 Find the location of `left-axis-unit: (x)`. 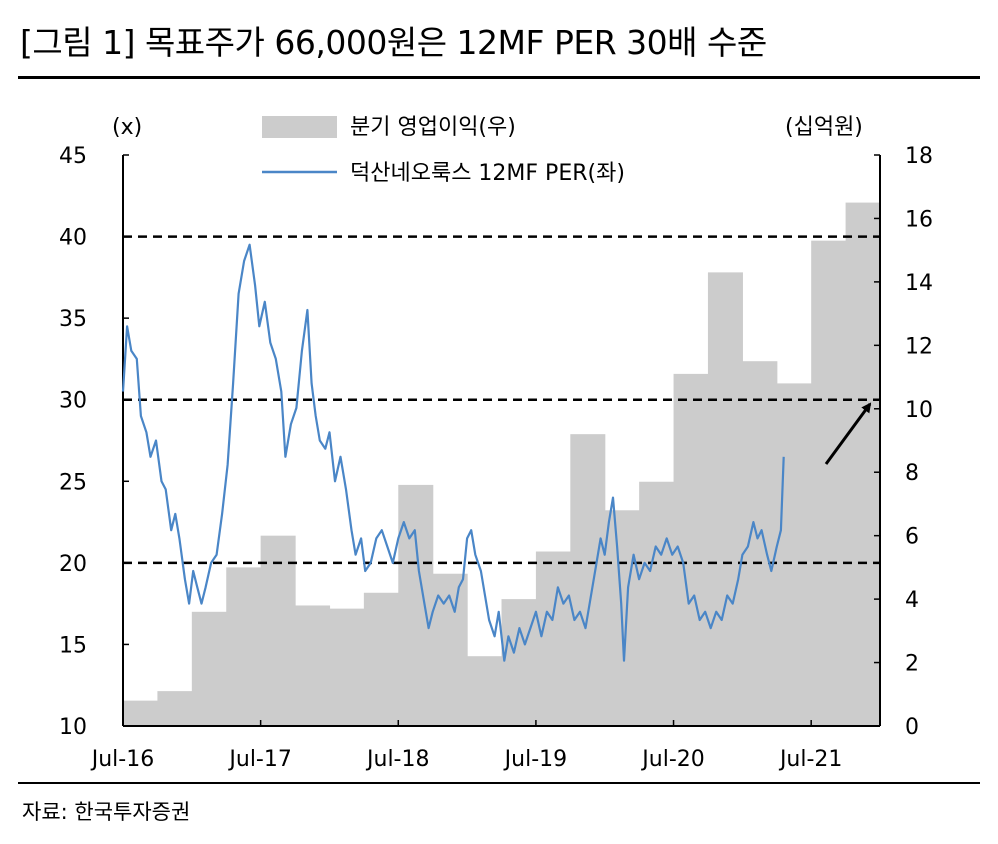

left-axis-unit: (x) is located at coordinates (127, 127).